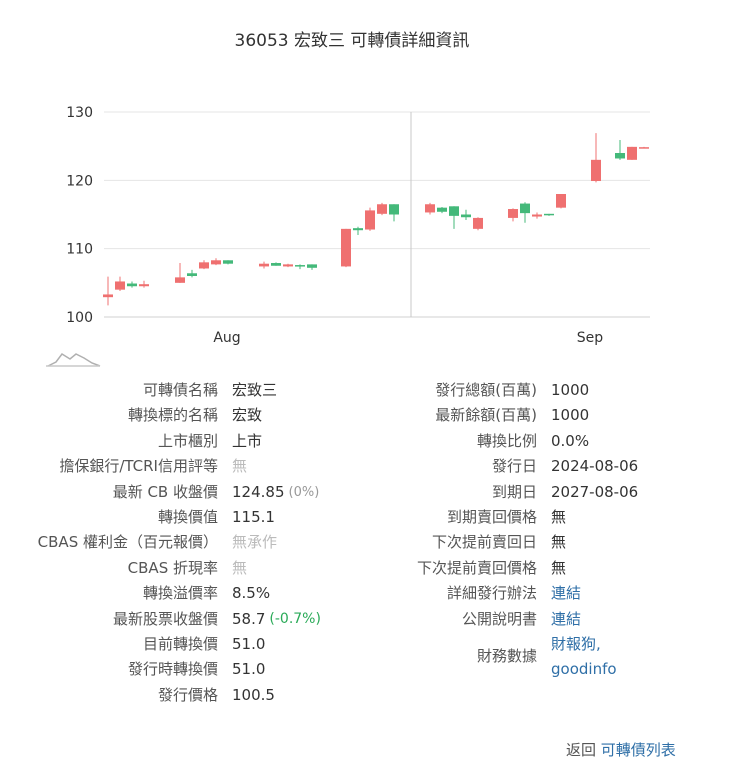  What do you see at coordinates (581, 750) in the screenshot?
I see `back-label: 返回` at bounding box center [581, 750].